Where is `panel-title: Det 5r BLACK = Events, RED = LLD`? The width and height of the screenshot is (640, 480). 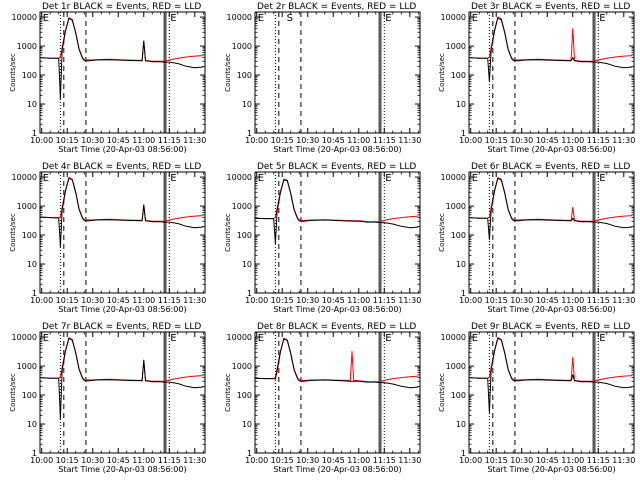 panel-title: Det 5r BLACK = Events, RED = LLD is located at coordinates (336, 167).